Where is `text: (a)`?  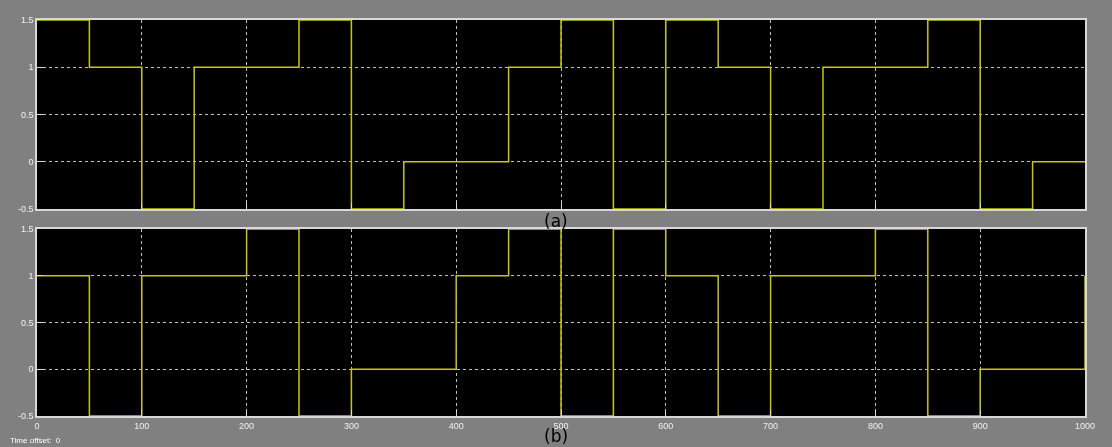
text: (a) is located at coordinates (556, 221).